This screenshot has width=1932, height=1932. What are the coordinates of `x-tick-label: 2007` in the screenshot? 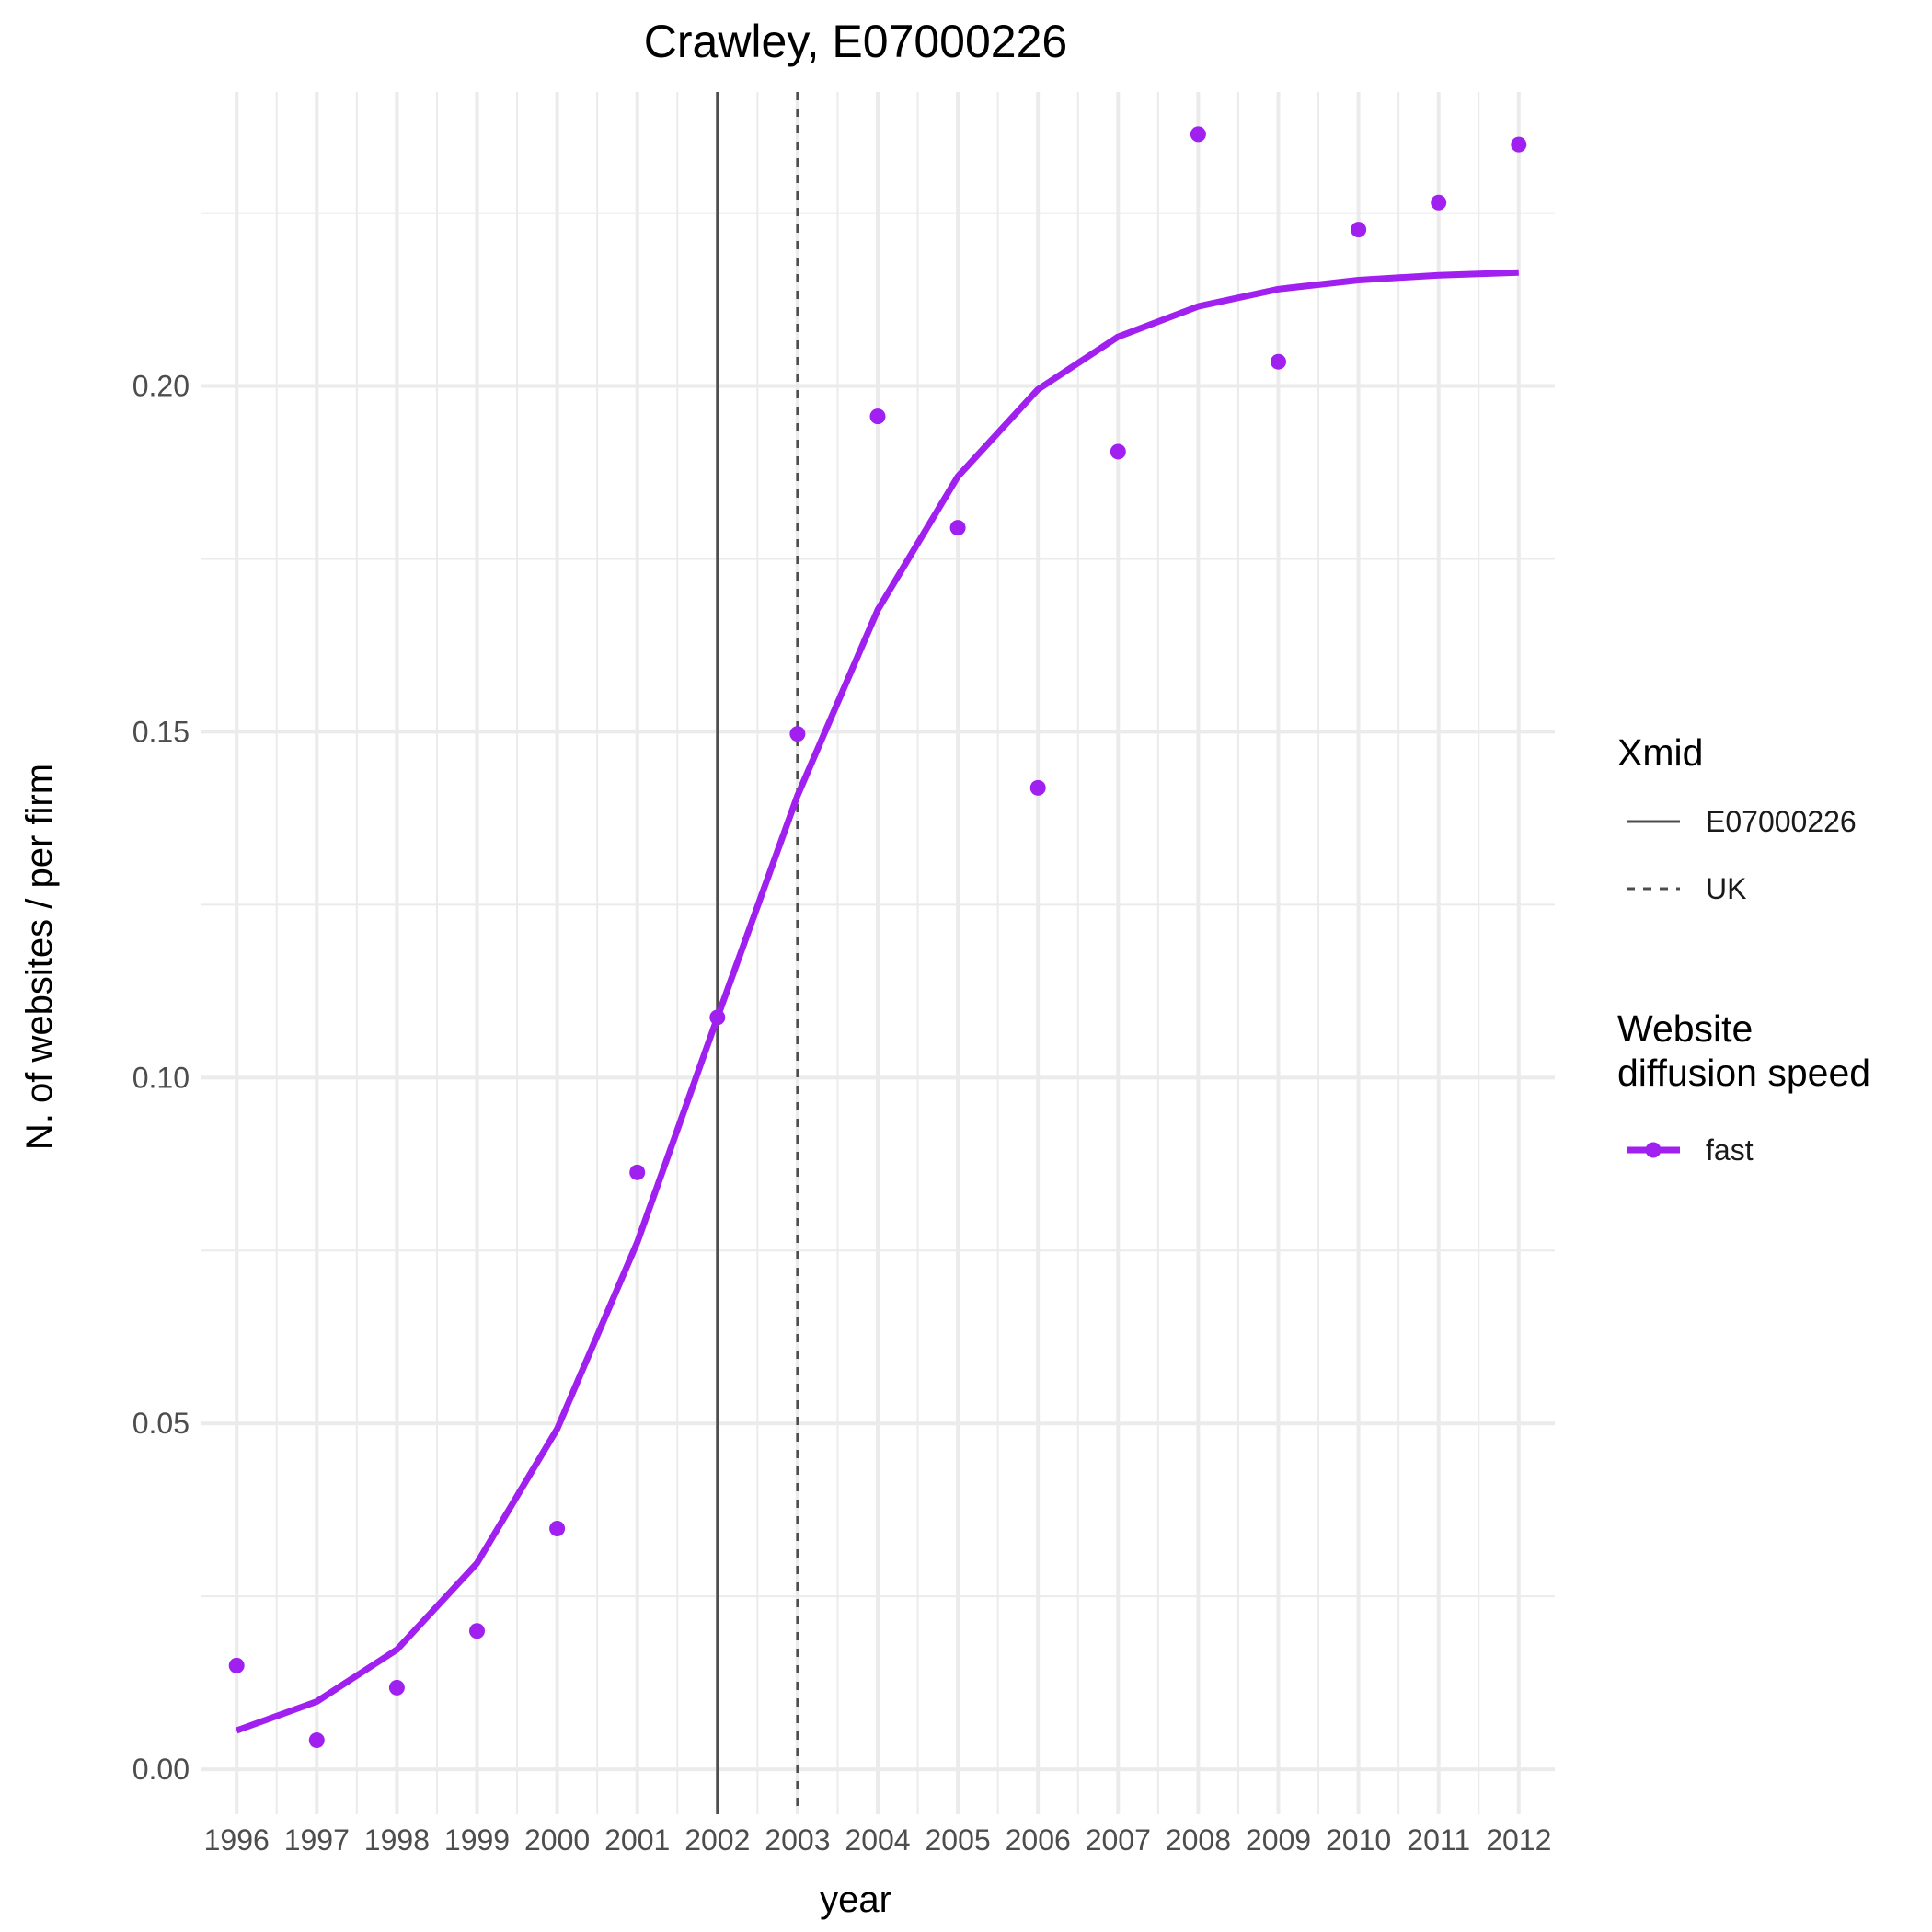 It's located at (1118, 1840).